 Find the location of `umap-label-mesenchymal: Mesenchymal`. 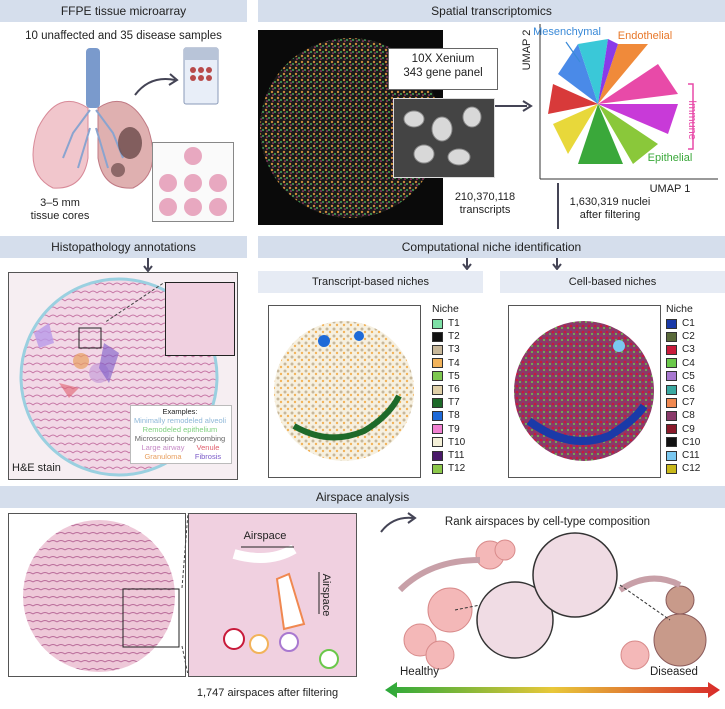

umap-label-mesenchymal: Mesenchymal is located at coordinates (567, 32).